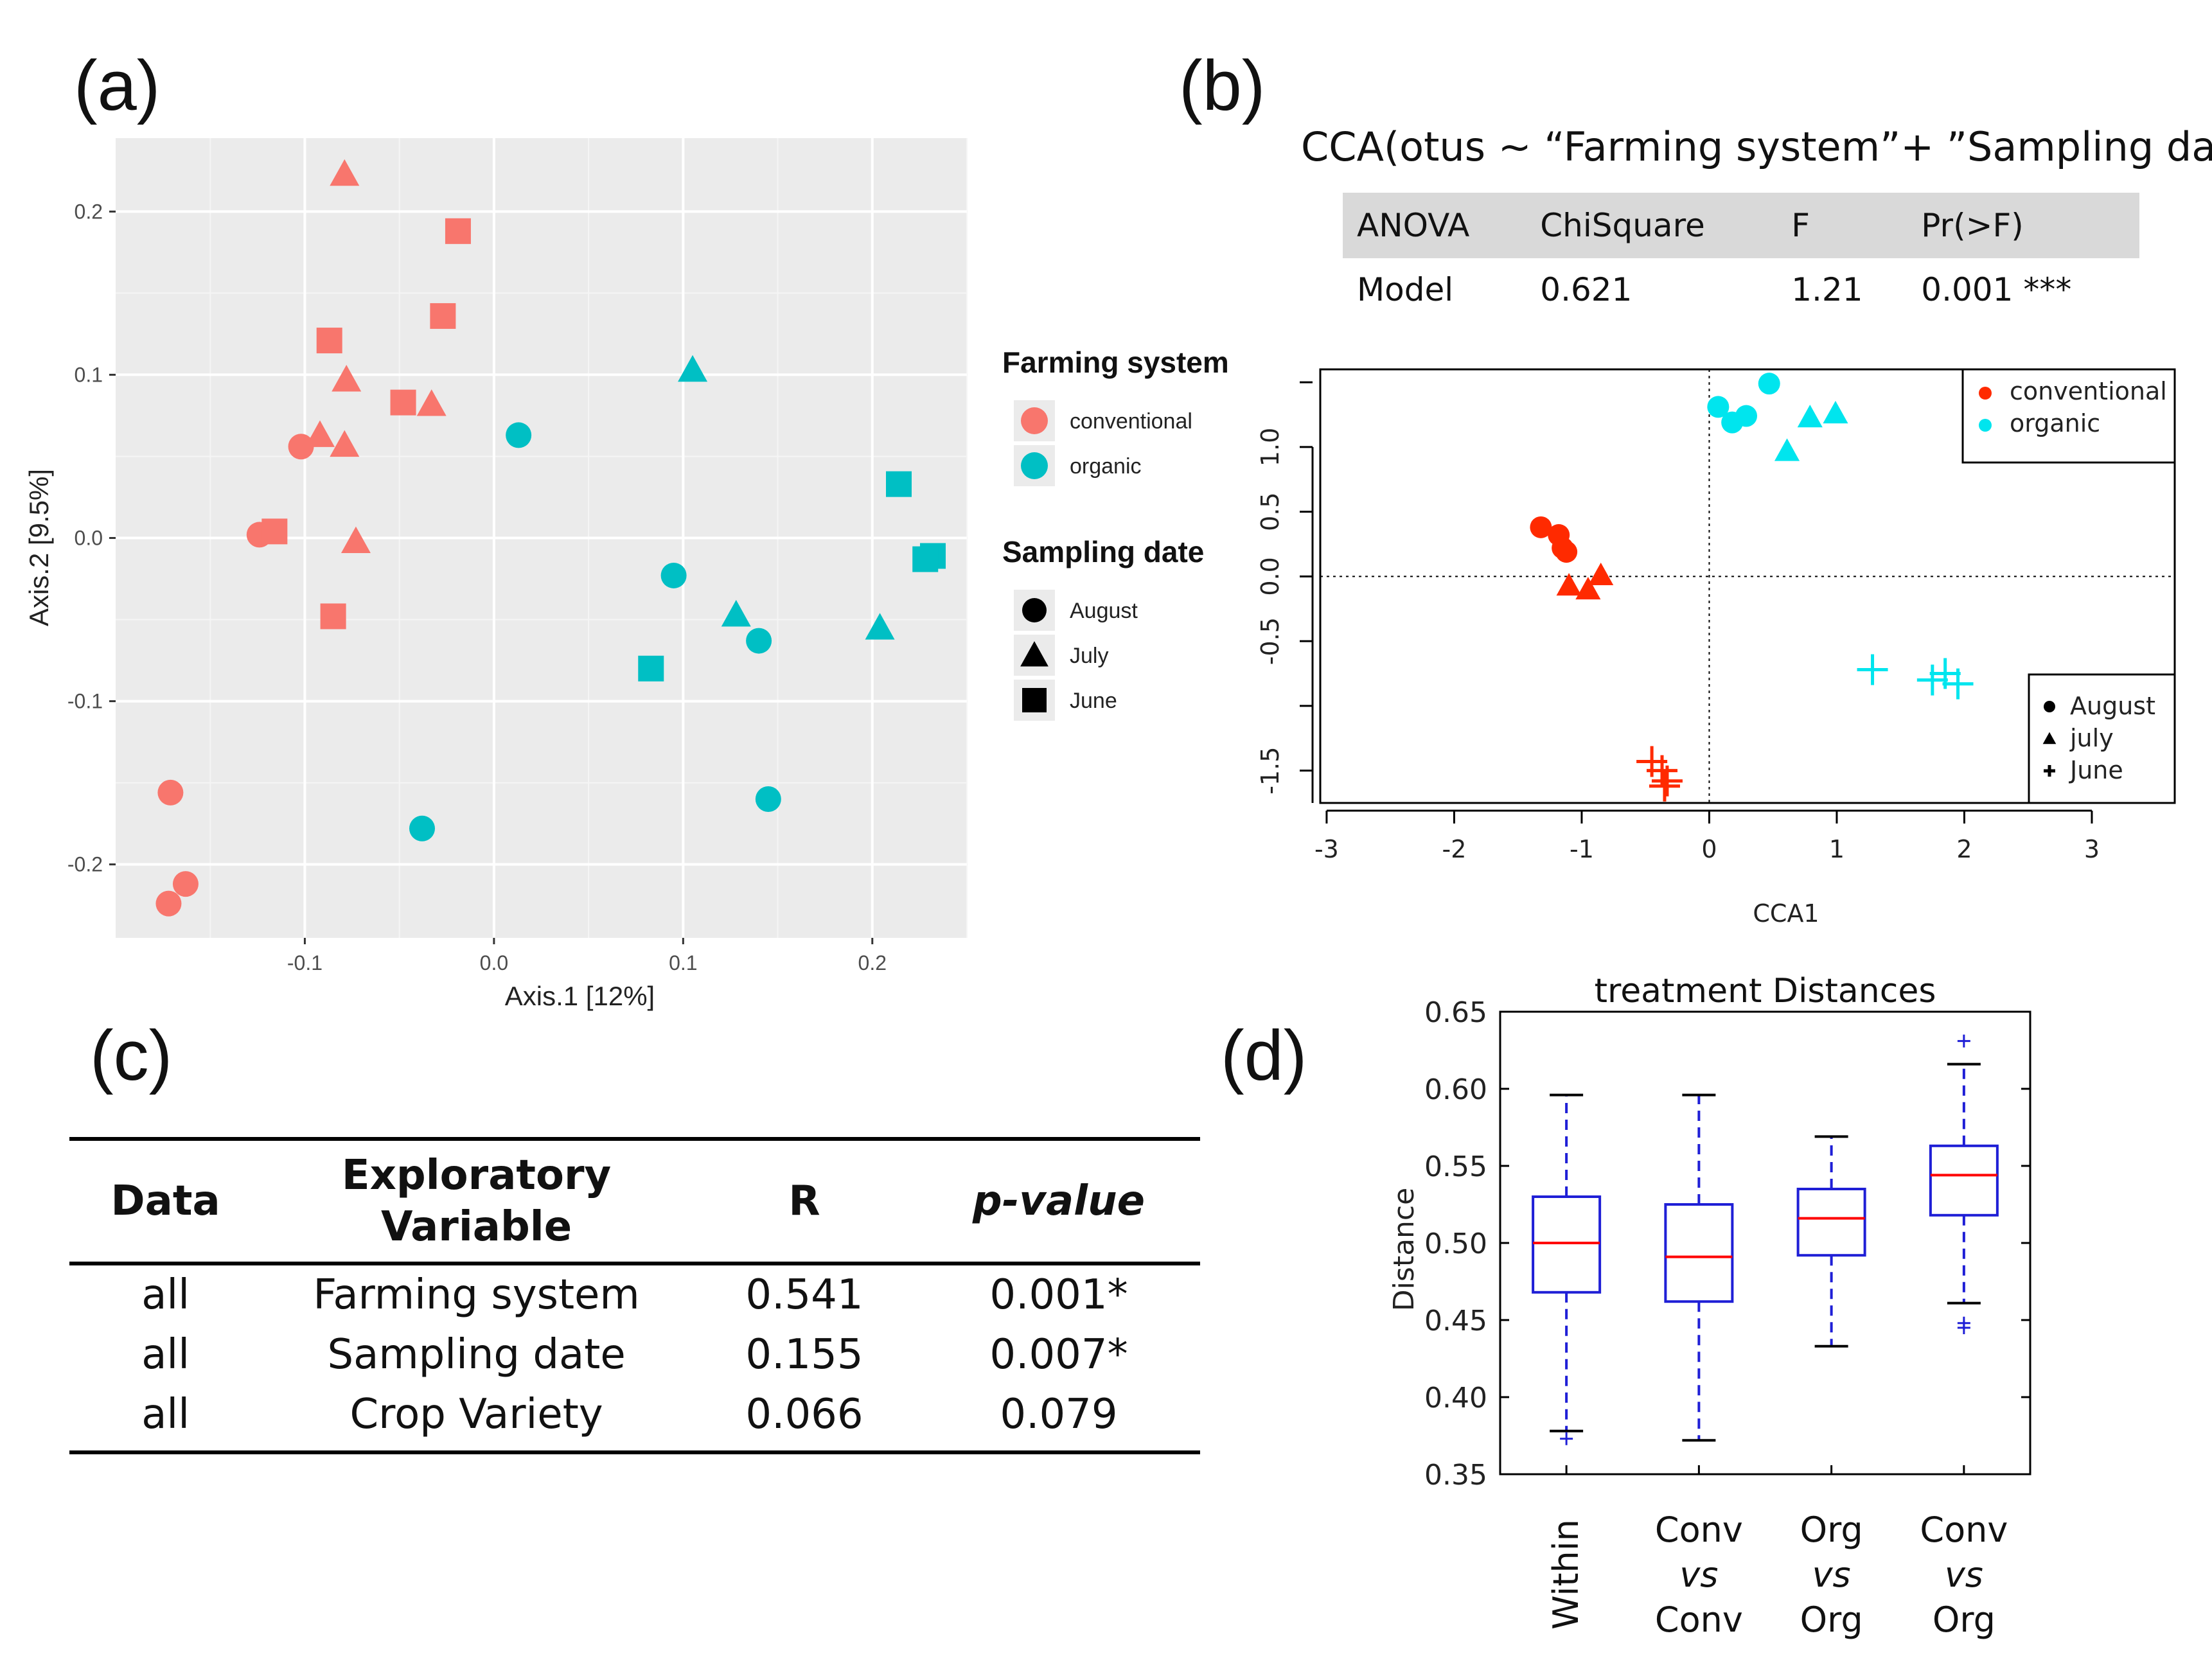 Image resolution: width=2212 pixels, height=1665 pixels. What do you see at coordinates (683, 963) in the screenshot?
I see `x-tick-label: 0.1` at bounding box center [683, 963].